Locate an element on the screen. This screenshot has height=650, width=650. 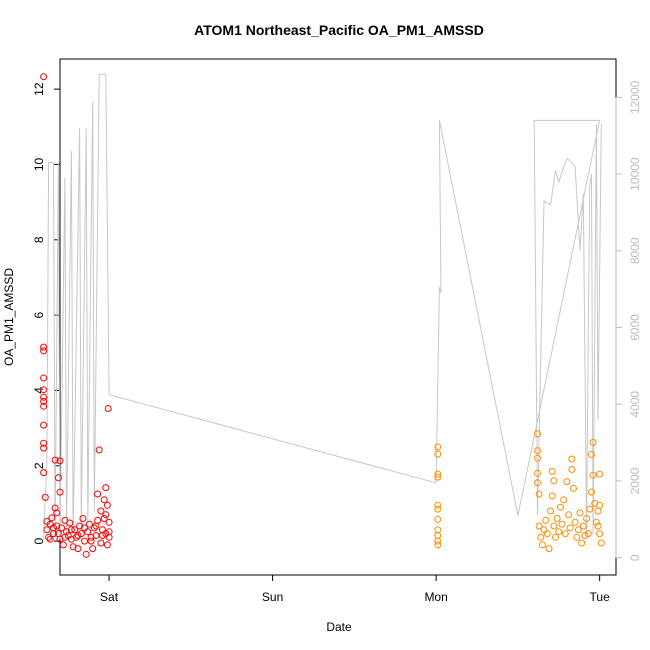
y2-tick-label: 8000 is located at coordinates (635, 250).